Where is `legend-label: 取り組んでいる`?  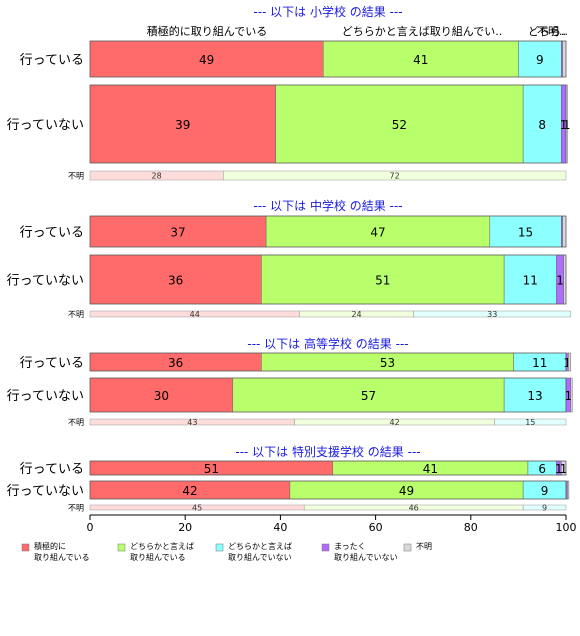 legend-label: 取り組んでいる is located at coordinates (62, 557).